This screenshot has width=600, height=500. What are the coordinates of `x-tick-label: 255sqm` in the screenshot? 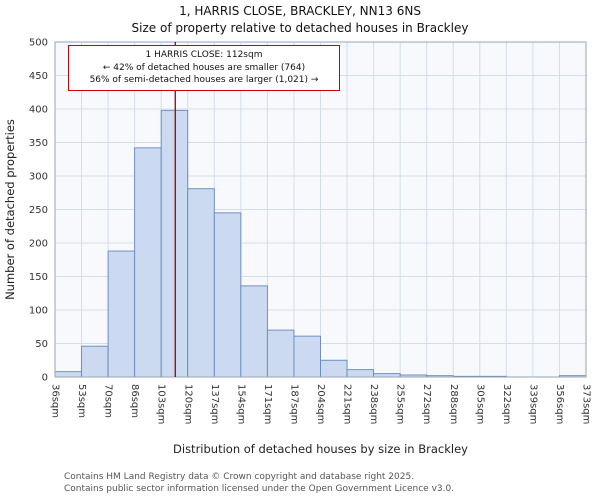 It's located at (400, 404).